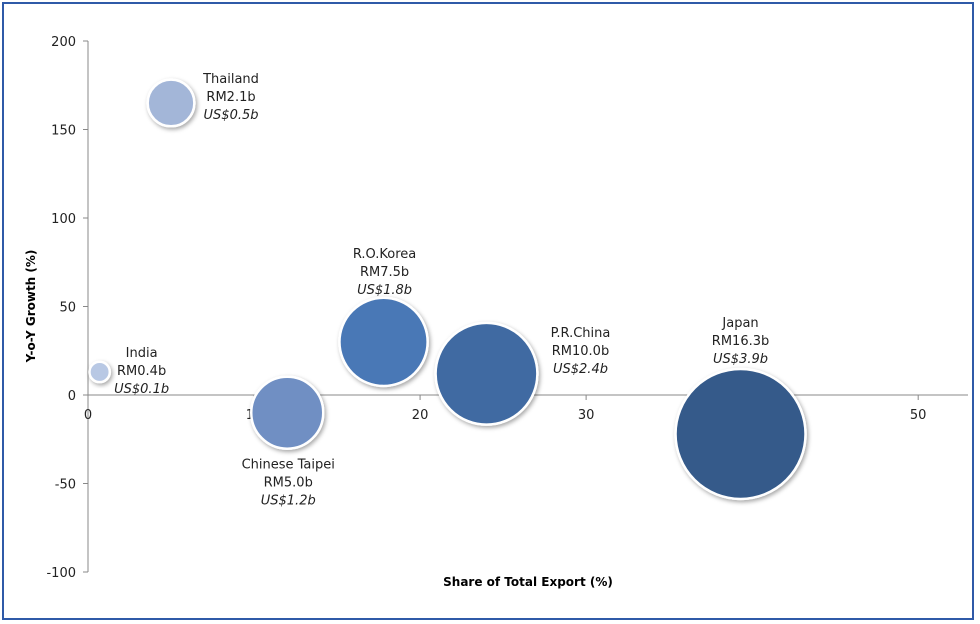 The height and width of the screenshot is (624, 980). Describe the element at coordinates (72, 396) in the screenshot. I see `y-tick-label: 0` at that location.